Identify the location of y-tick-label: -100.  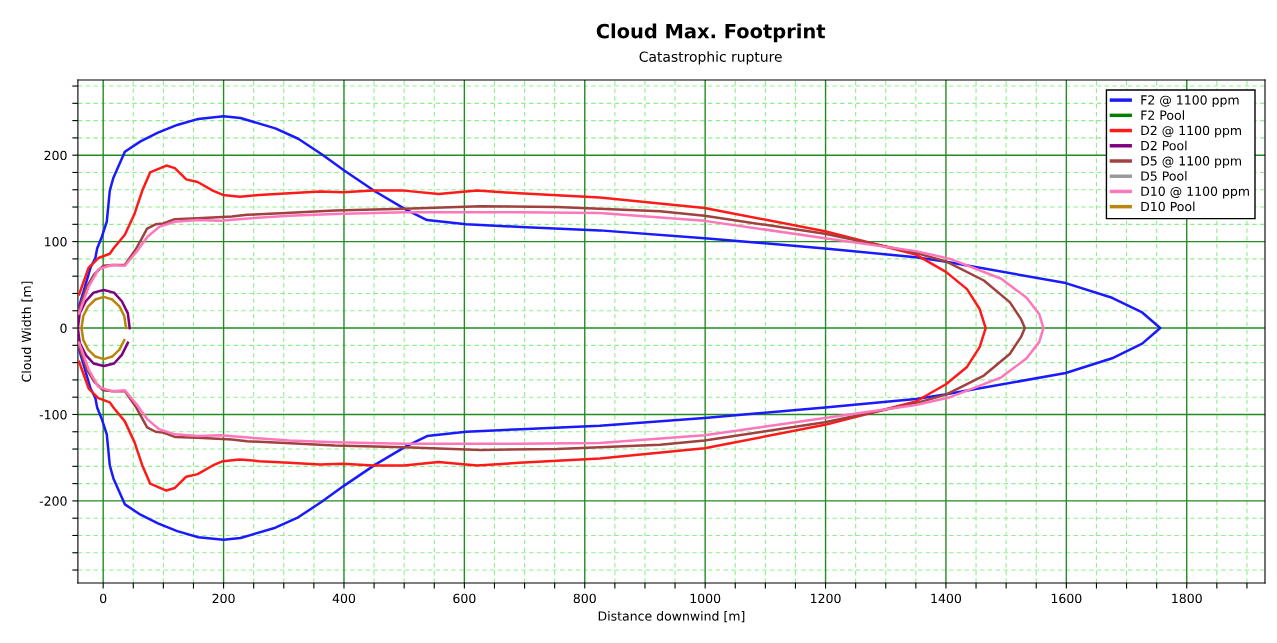
(53, 414).